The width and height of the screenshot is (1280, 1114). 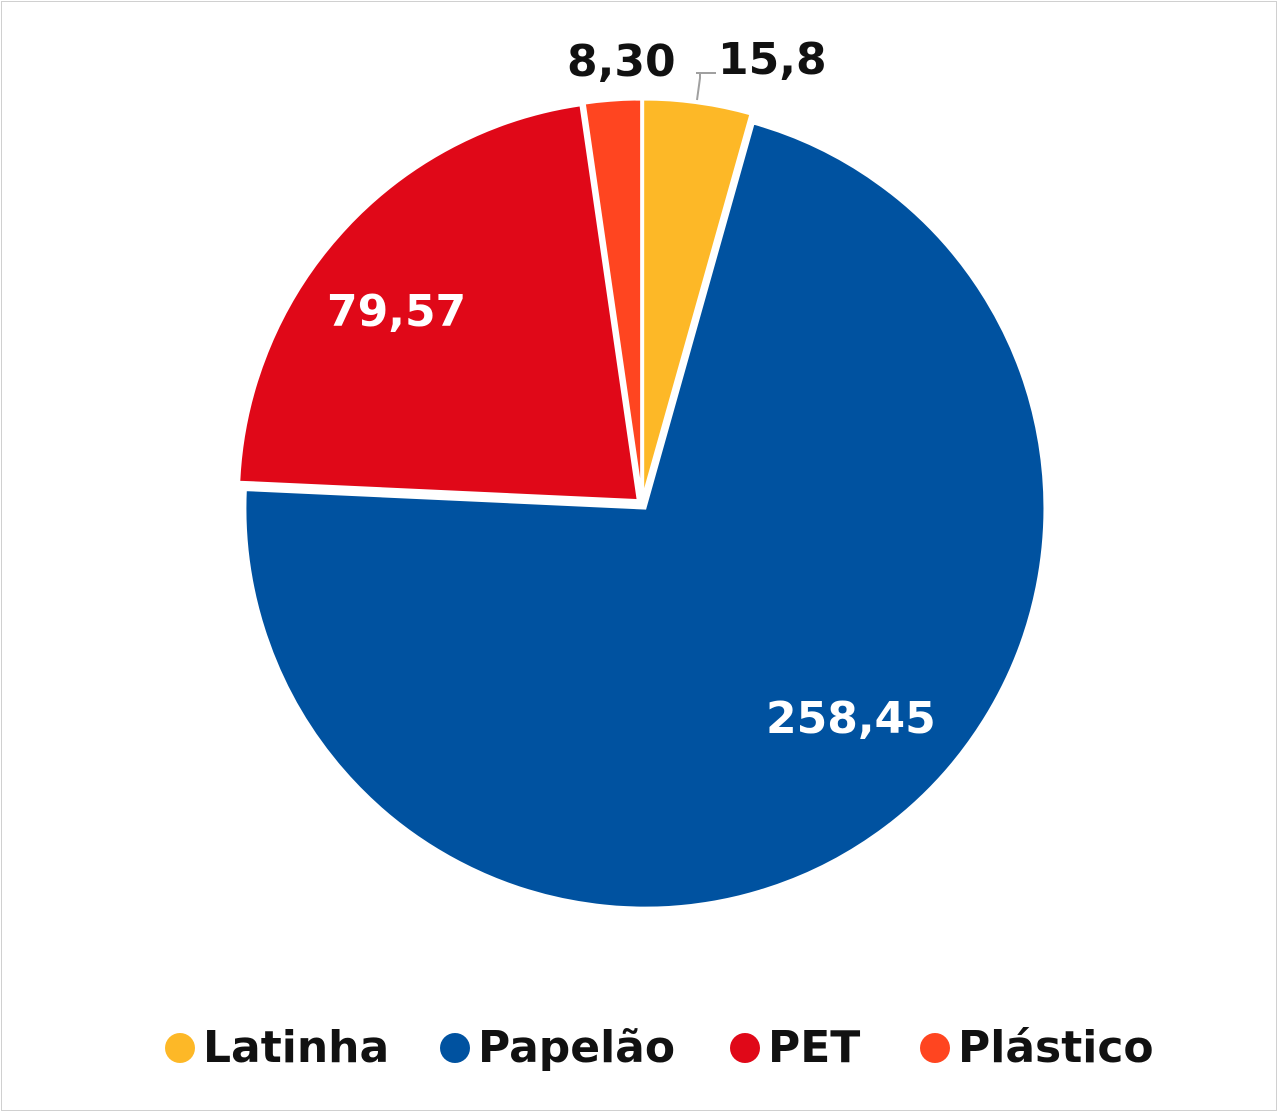 I want to click on legend-item-latinha: Latinha, so click(x=277, y=1047).